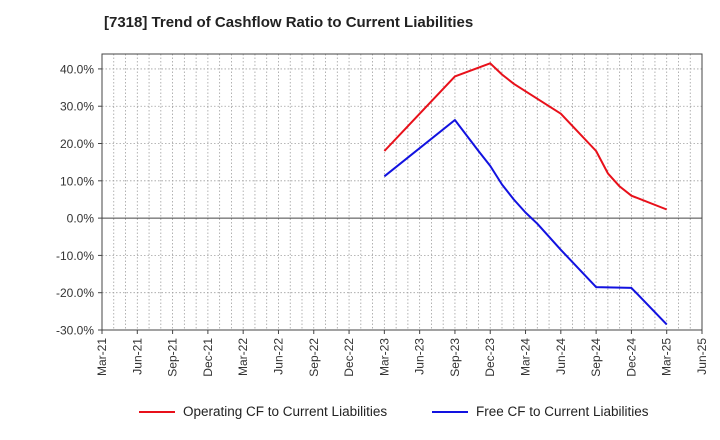  I want to click on legend-item-operating-cf: Operating CF to Current Liabilities, so click(263, 411).